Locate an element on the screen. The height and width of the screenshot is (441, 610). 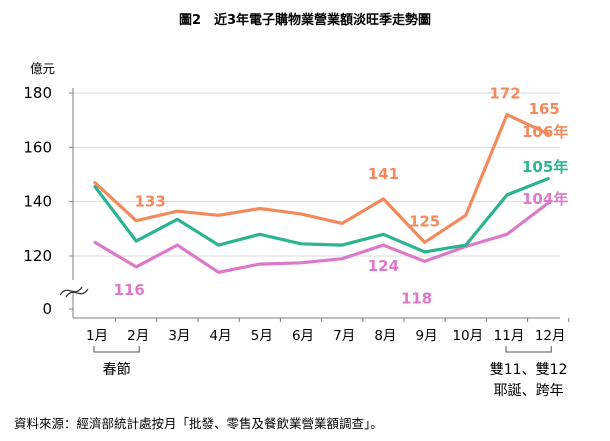
y-tick-labels: 180 160 140 120 0 is located at coordinates (48, 201).